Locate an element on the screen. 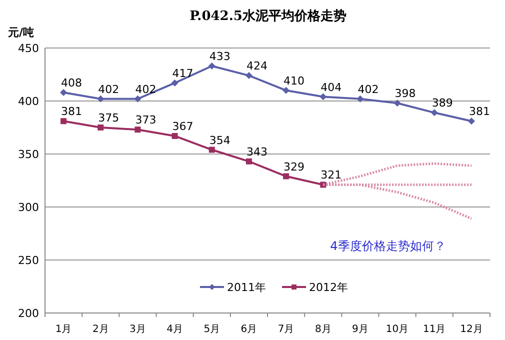 This screenshot has height=340, width=505. x-tick-label: 7月 is located at coordinates (286, 329).